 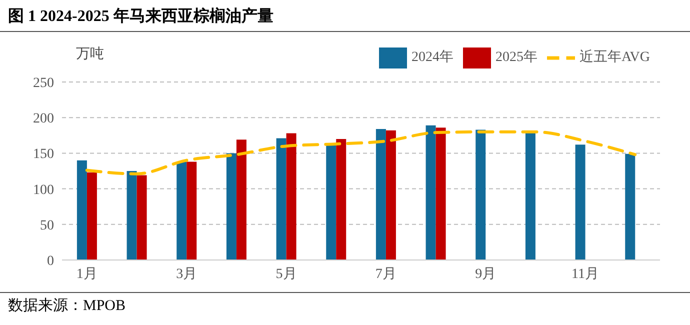 I want to click on legend-label: 2024年, so click(x=432, y=58).